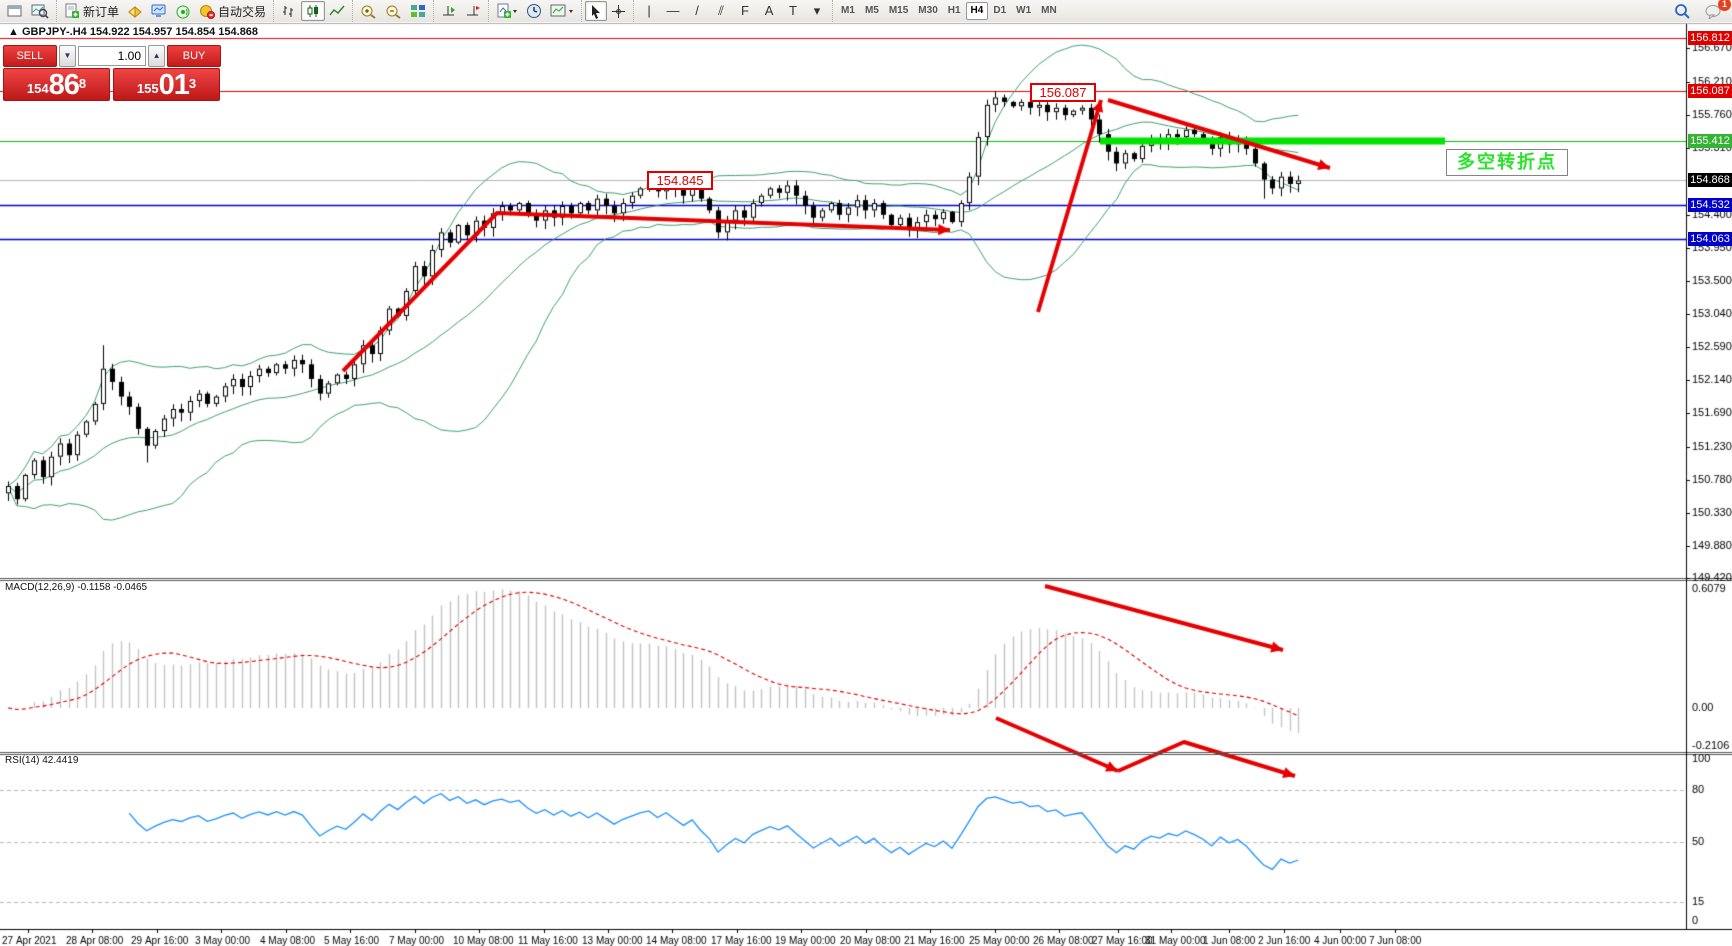 Image resolution: width=1732 pixels, height=946 pixels. I want to click on timeframe-group: M1 M5 M15 M30 H1 H4 D1 W1 MN, so click(948, 11).